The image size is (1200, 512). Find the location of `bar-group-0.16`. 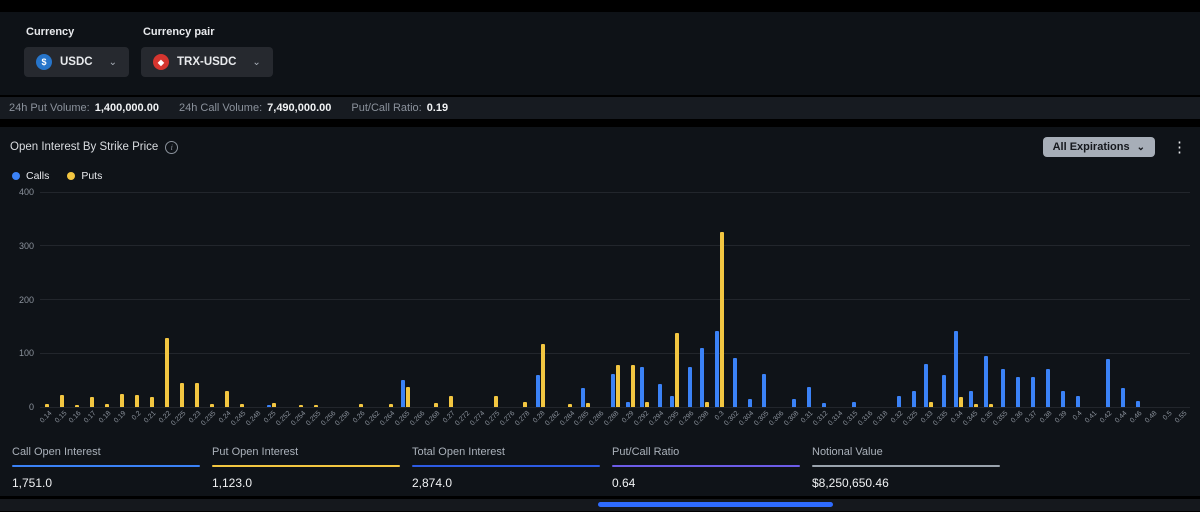

bar-group-0.16 is located at coordinates (77, 299).